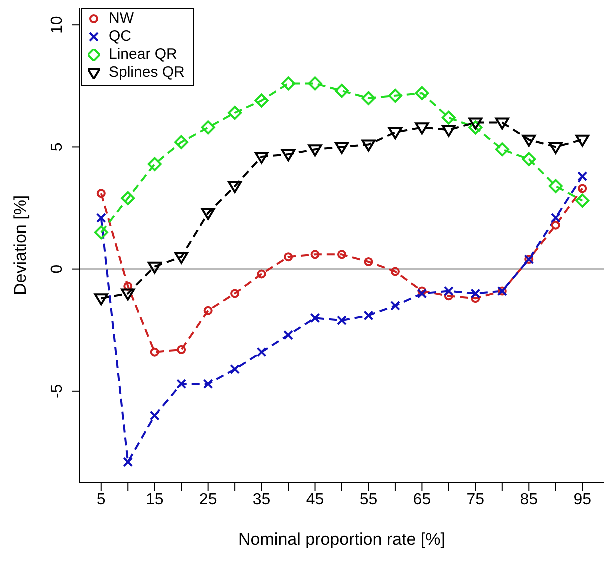 This screenshot has width=612, height=571. Describe the element at coordinates (475, 499) in the screenshot. I see `x-tick-label: 75` at that location.